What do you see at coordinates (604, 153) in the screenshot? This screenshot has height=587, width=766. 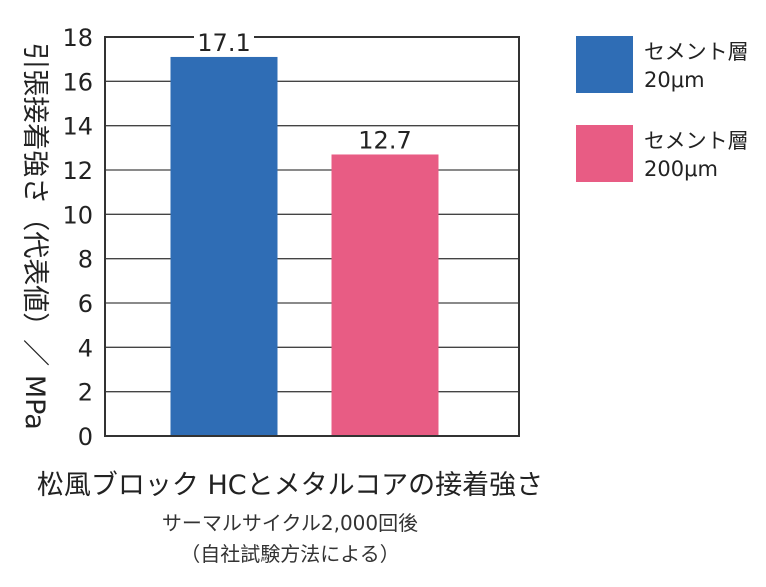 I see `legend-swatch-pink` at bounding box center [604, 153].